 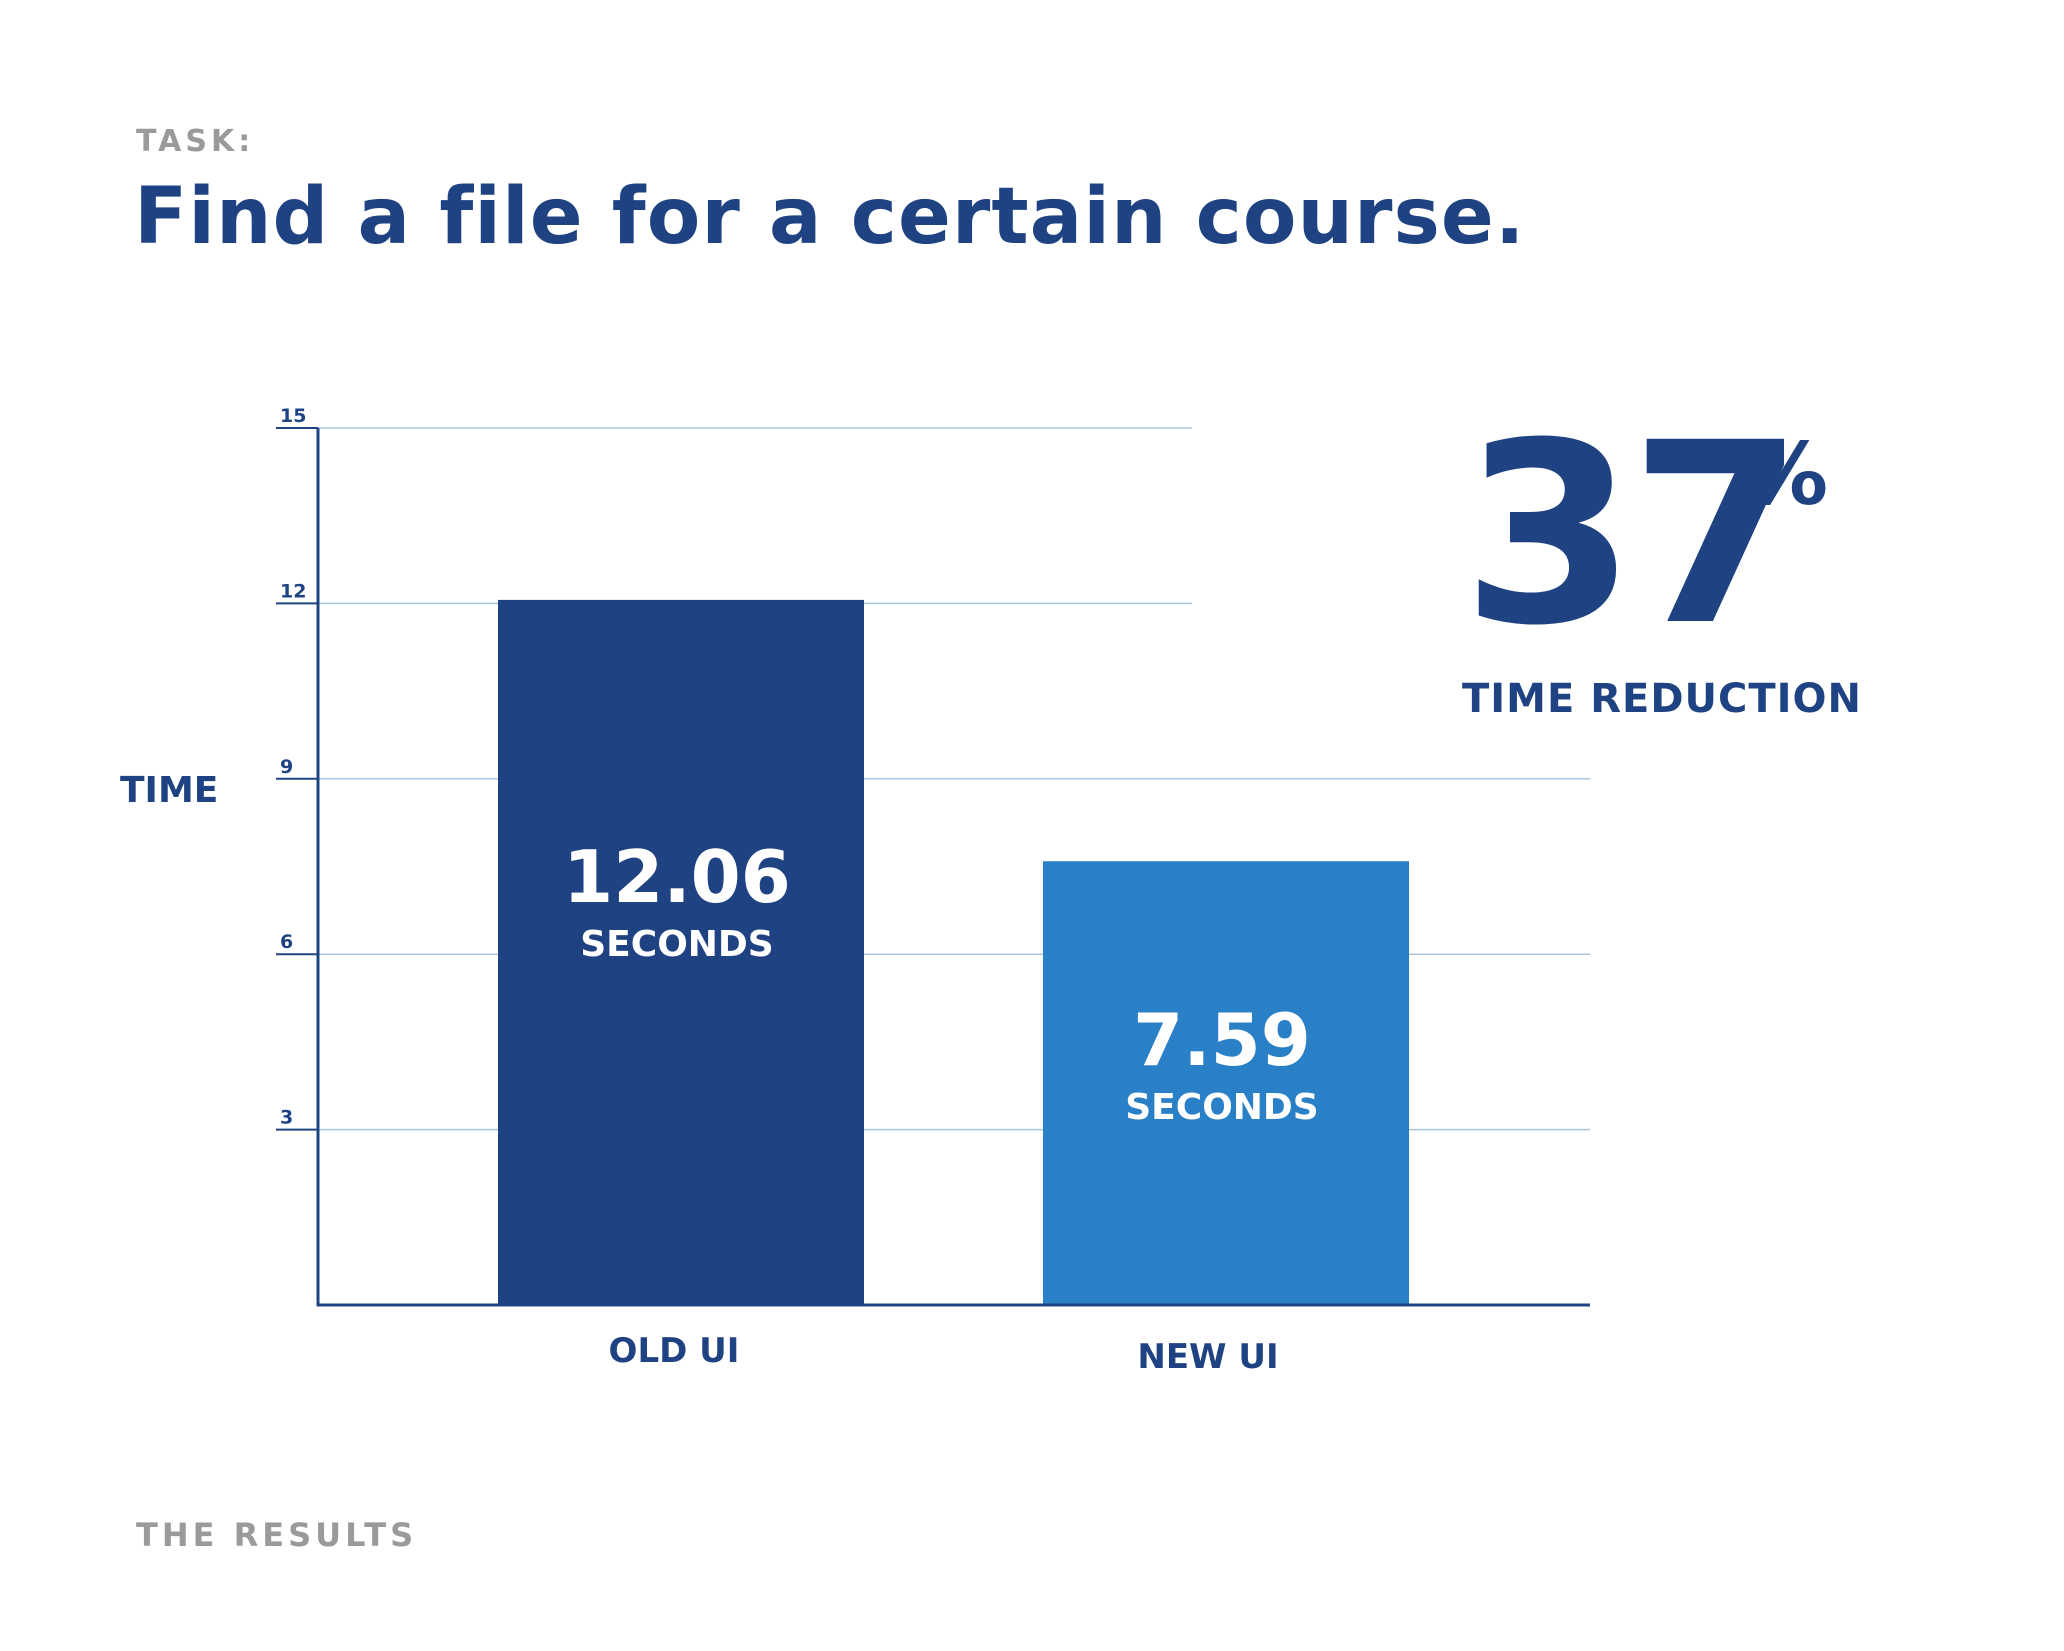 What do you see at coordinates (169, 790) in the screenshot?
I see `y-axis-label: TIME` at bounding box center [169, 790].